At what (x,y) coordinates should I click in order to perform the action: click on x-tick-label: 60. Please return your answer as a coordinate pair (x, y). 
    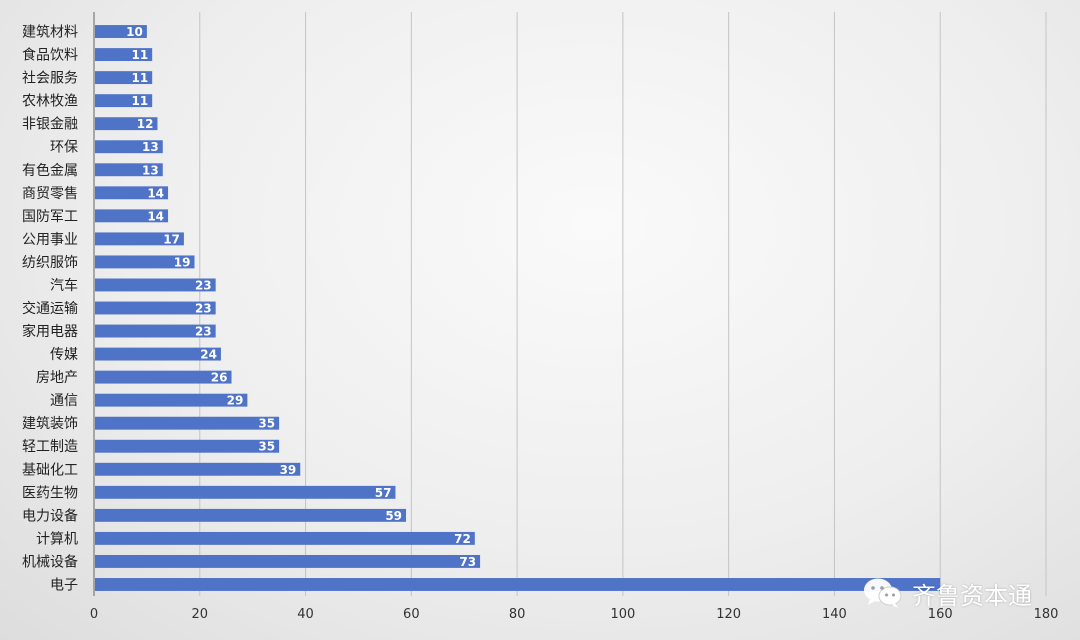
    Looking at the image, I should click on (411, 614).